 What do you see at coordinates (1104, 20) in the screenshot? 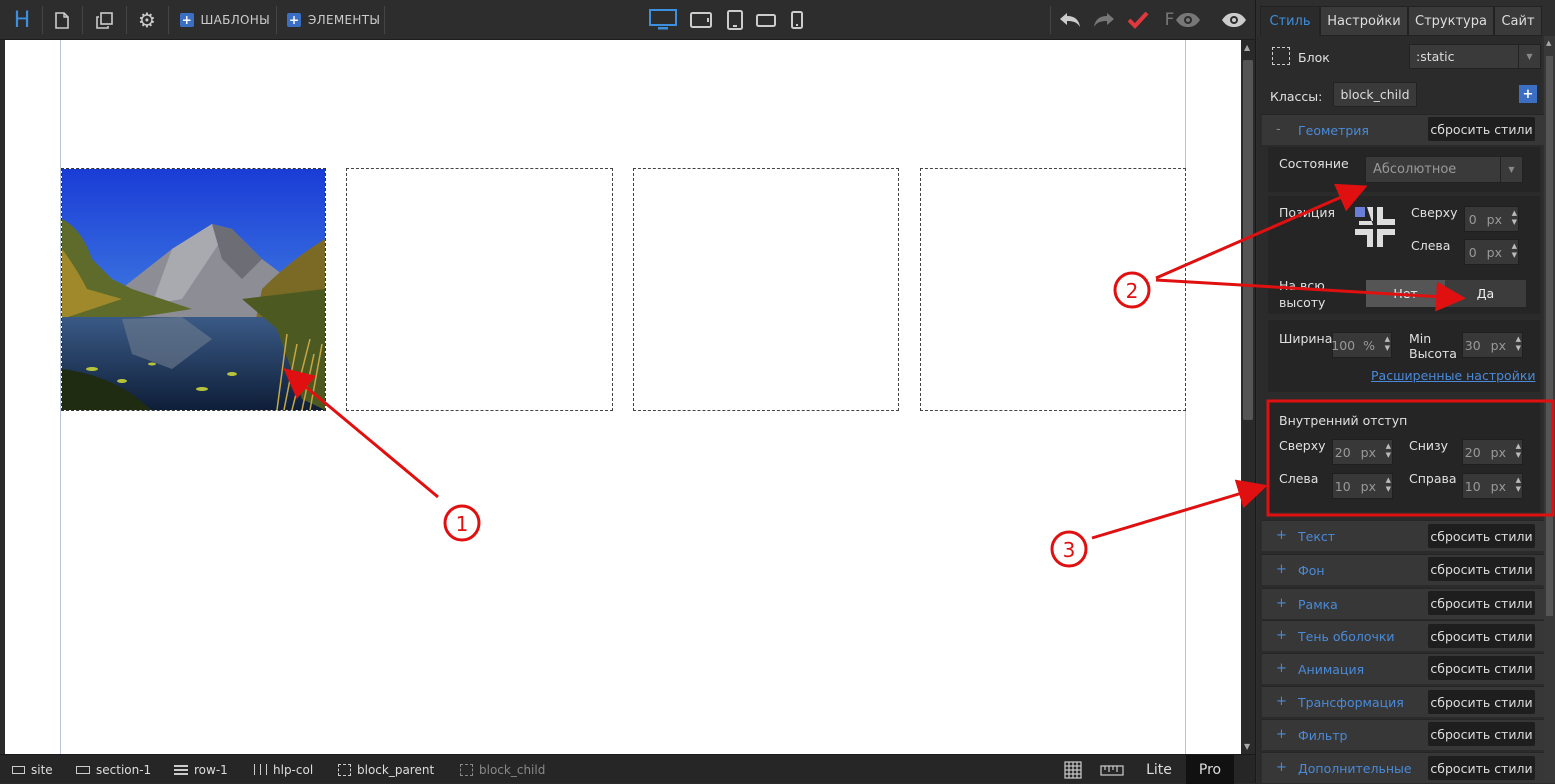
I see `redo-icon` at bounding box center [1104, 20].